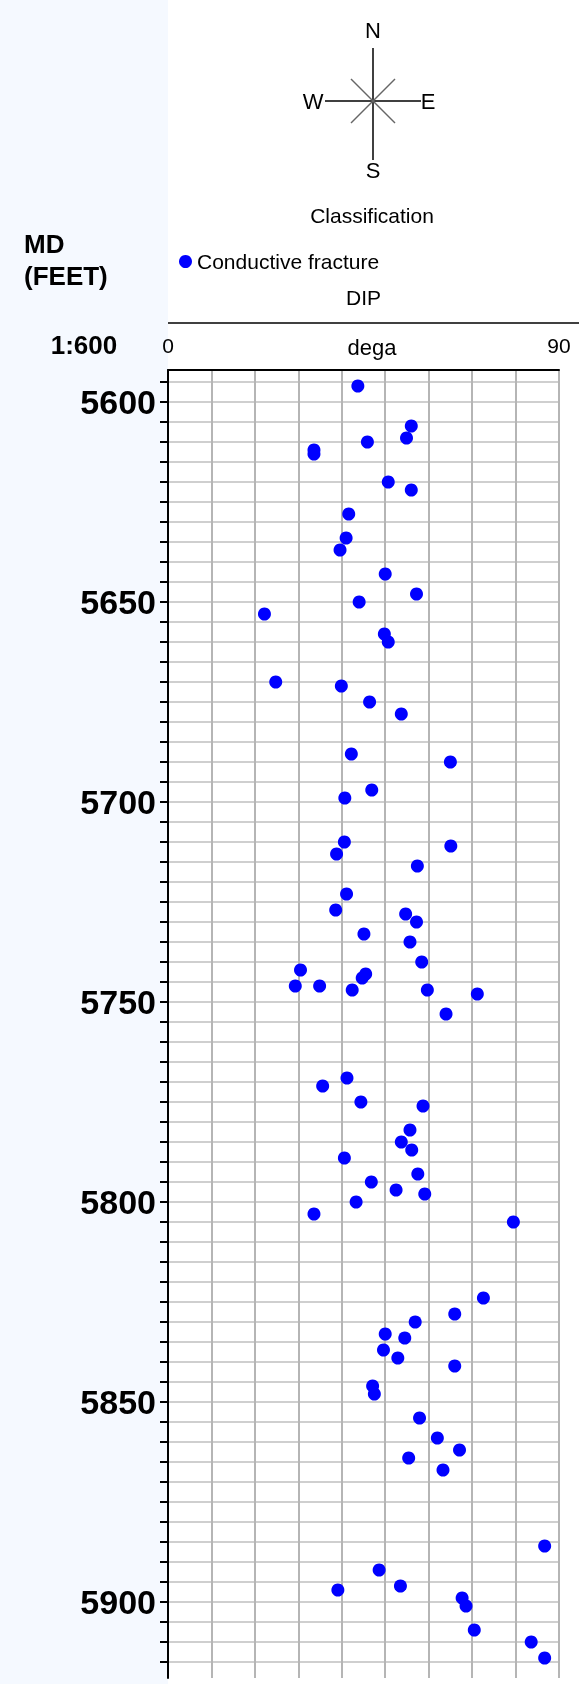 This screenshot has height=1684, width=579. I want to click on text: W, so click(313, 101).